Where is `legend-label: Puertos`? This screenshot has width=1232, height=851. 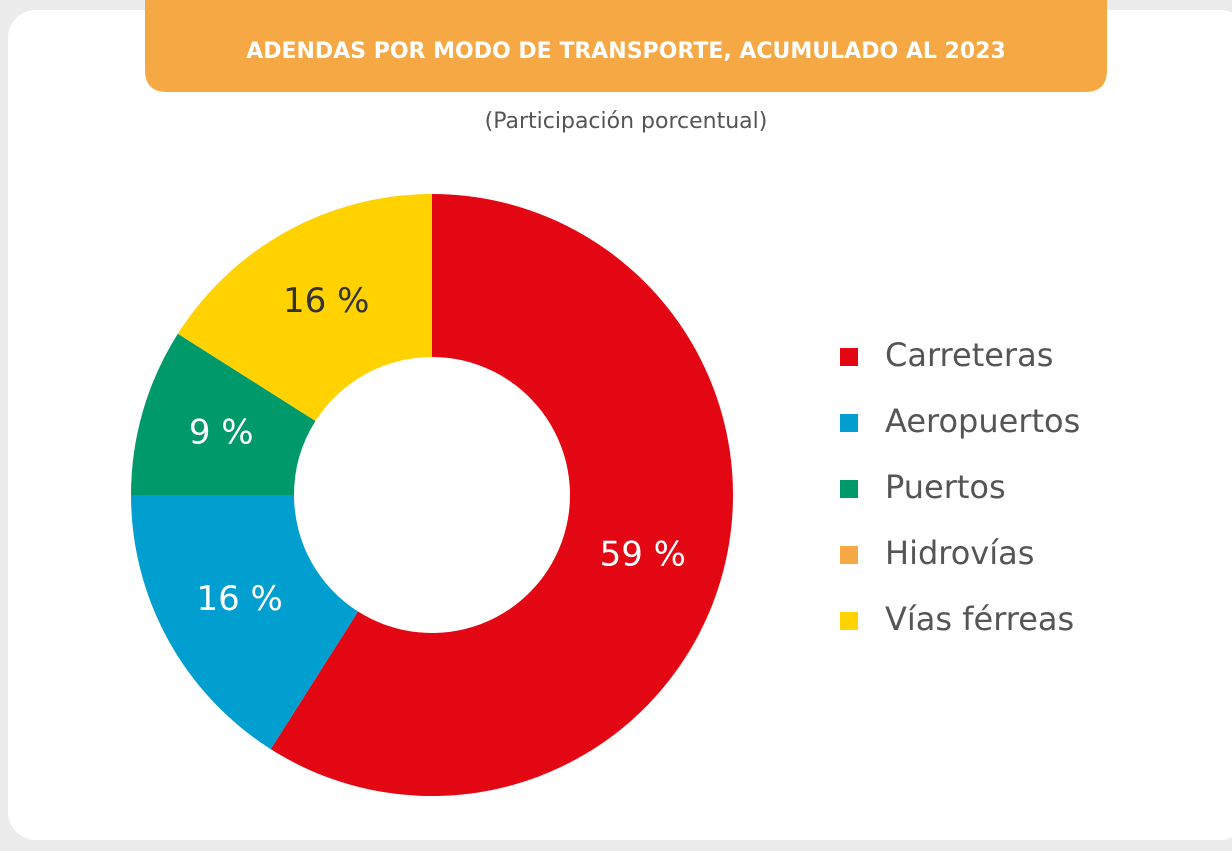
legend-label: Puertos is located at coordinates (945, 487).